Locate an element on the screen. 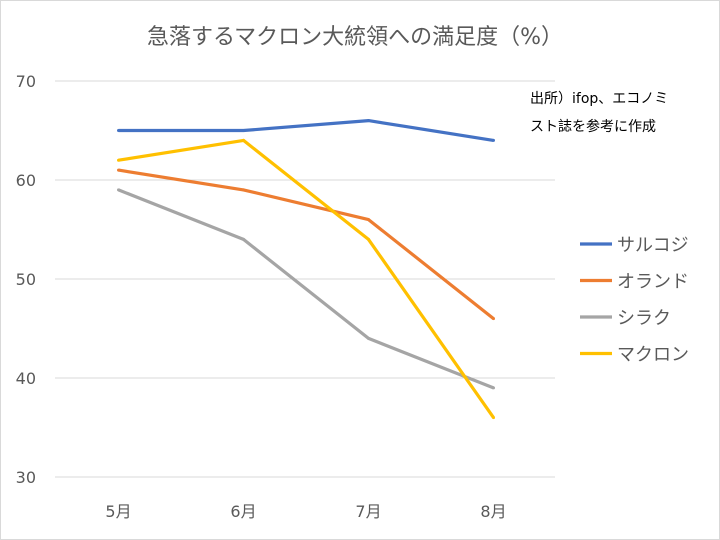  legend-label: シラク is located at coordinates (644, 318).